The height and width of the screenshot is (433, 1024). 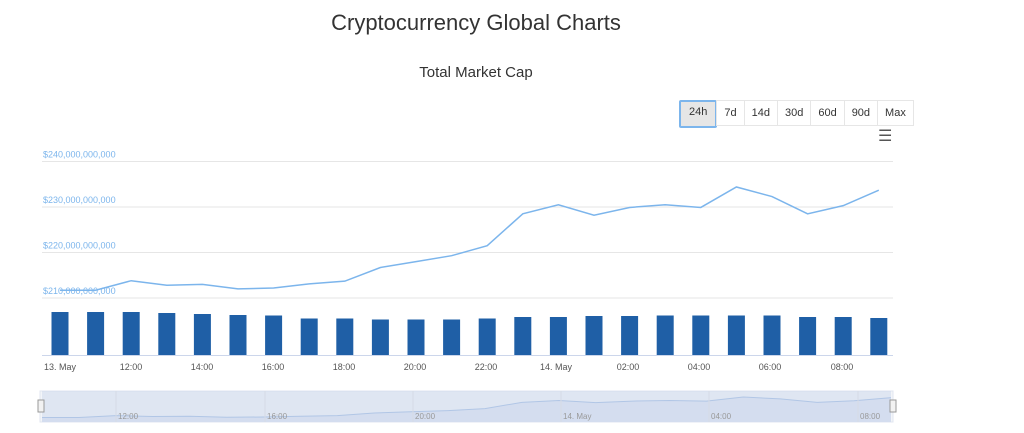 What do you see at coordinates (273, 367) in the screenshot?
I see `x-tick-label: 16:00` at bounding box center [273, 367].